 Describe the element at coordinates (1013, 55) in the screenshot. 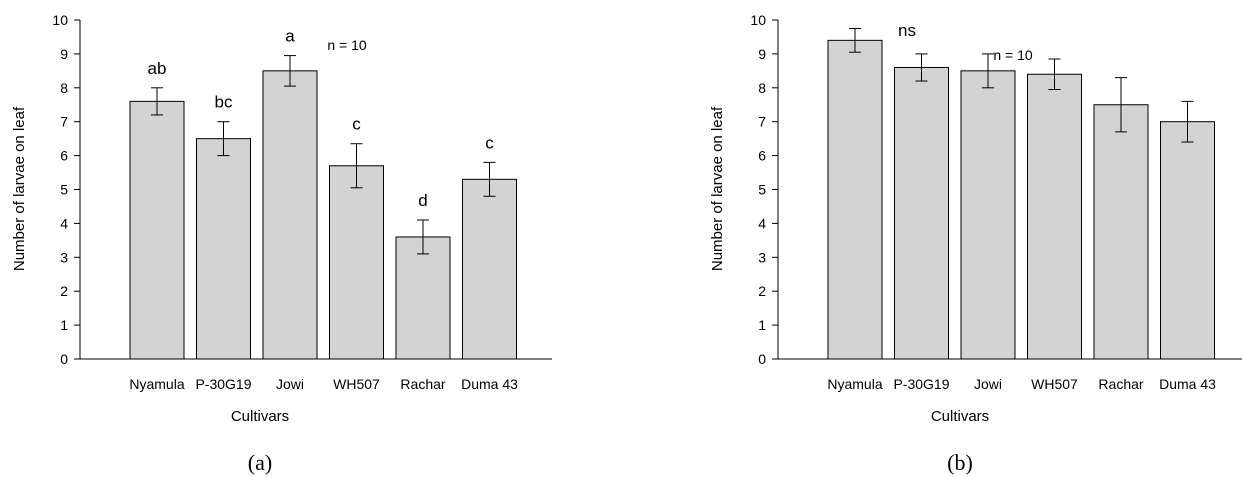

I see `sample-size-label-b: n = 10` at that location.